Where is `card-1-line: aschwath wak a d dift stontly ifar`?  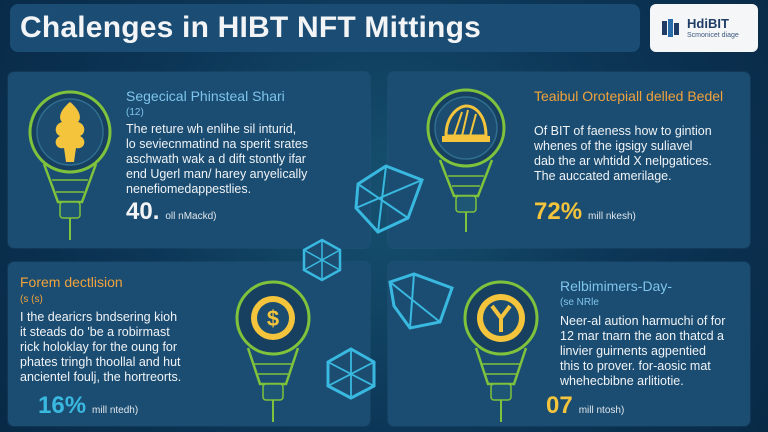 card-1-line: aschwath wak a d dift stontly ifar is located at coordinates (216, 159).